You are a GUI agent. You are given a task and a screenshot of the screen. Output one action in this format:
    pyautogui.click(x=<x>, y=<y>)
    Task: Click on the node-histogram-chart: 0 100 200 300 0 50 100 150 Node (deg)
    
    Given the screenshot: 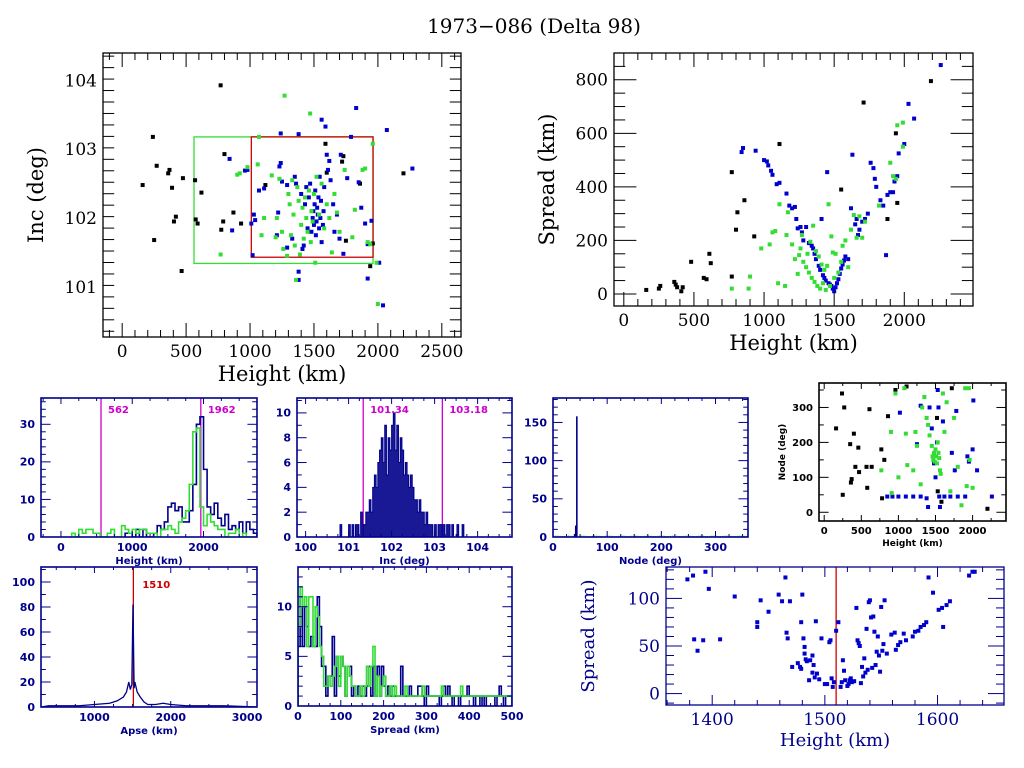 What is the action you would take?
    pyautogui.click(x=636, y=482)
    